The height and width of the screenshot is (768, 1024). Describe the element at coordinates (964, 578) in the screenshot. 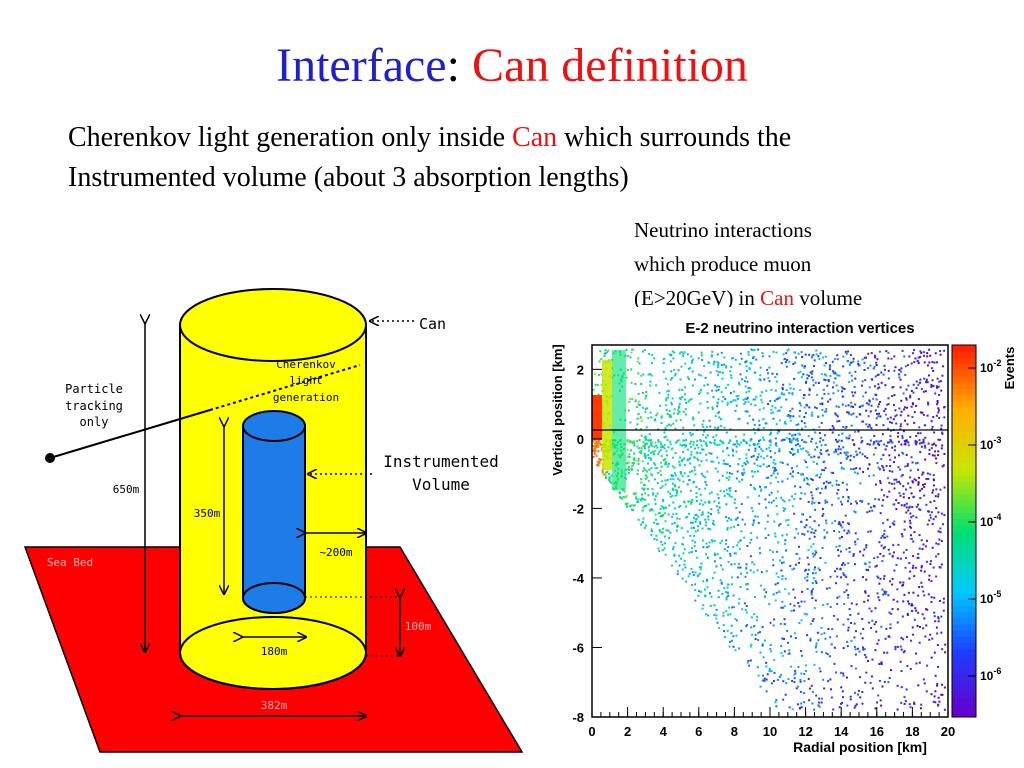

I see `colorbar-segment` at that location.